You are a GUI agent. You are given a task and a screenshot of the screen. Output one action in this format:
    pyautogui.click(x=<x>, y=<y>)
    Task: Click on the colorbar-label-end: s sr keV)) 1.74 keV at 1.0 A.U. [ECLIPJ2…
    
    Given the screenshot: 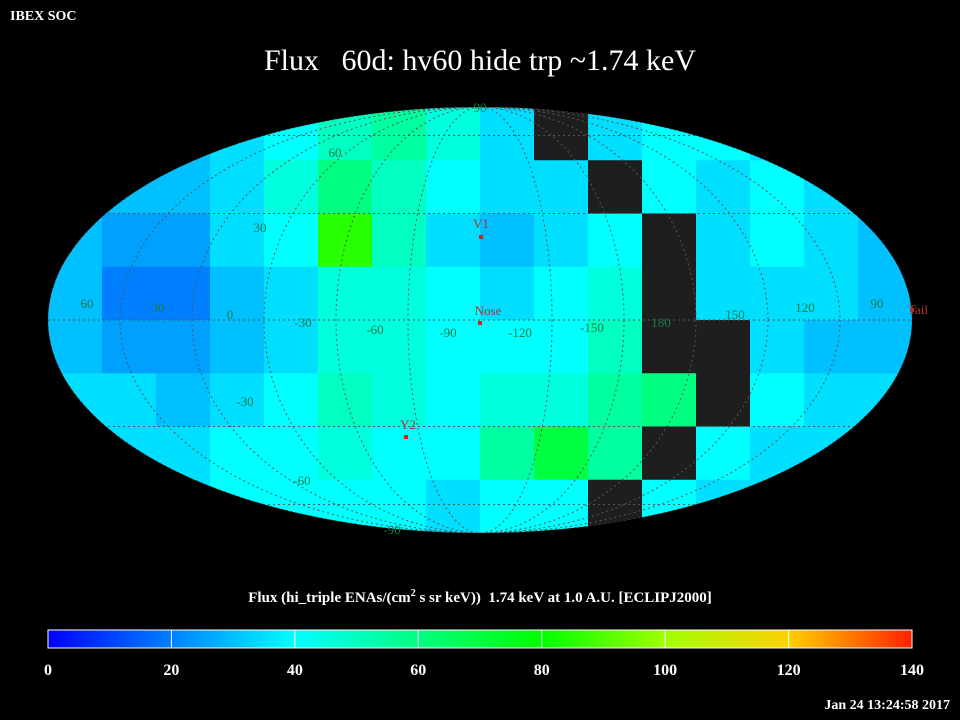 What is the action you would take?
    pyautogui.click(x=564, y=598)
    